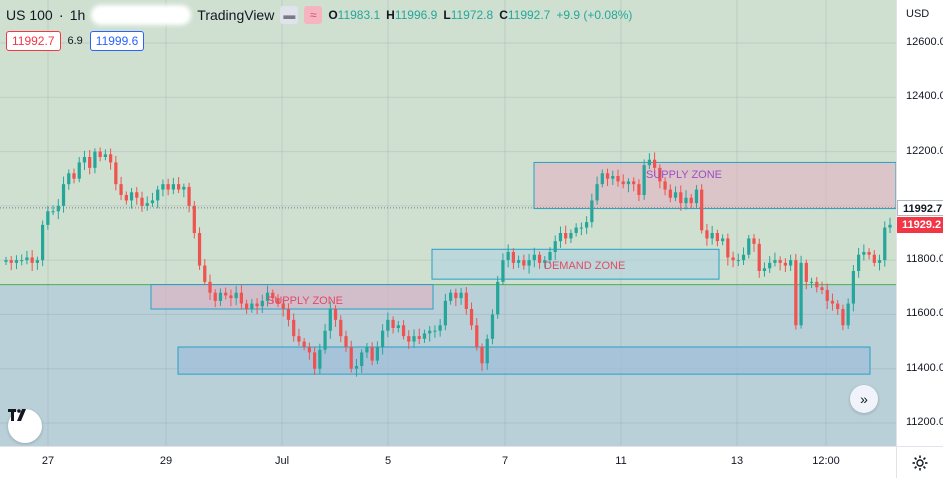  What do you see at coordinates (236, 15) in the screenshot?
I see `platform-name: TradingView` at bounding box center [236, 15].